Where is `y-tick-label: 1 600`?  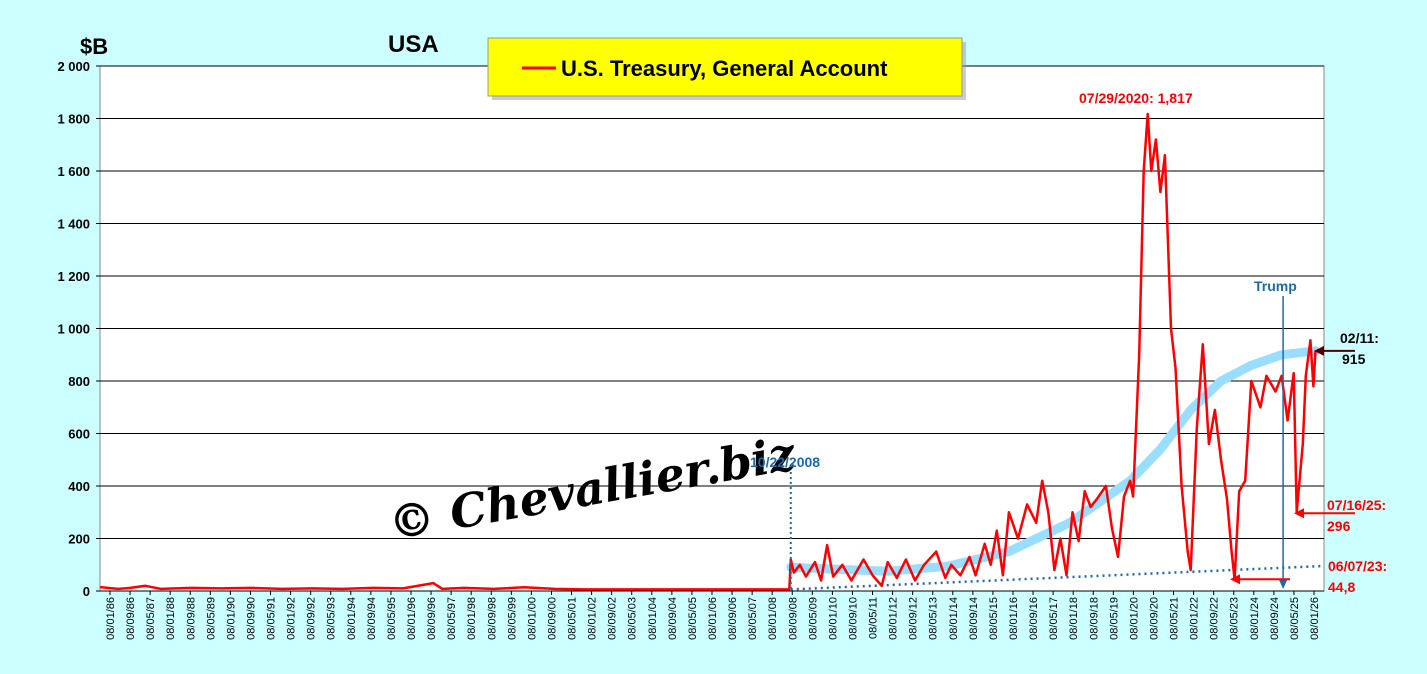
y-tick-label: 1 600 is located at coordinates (73, 171).